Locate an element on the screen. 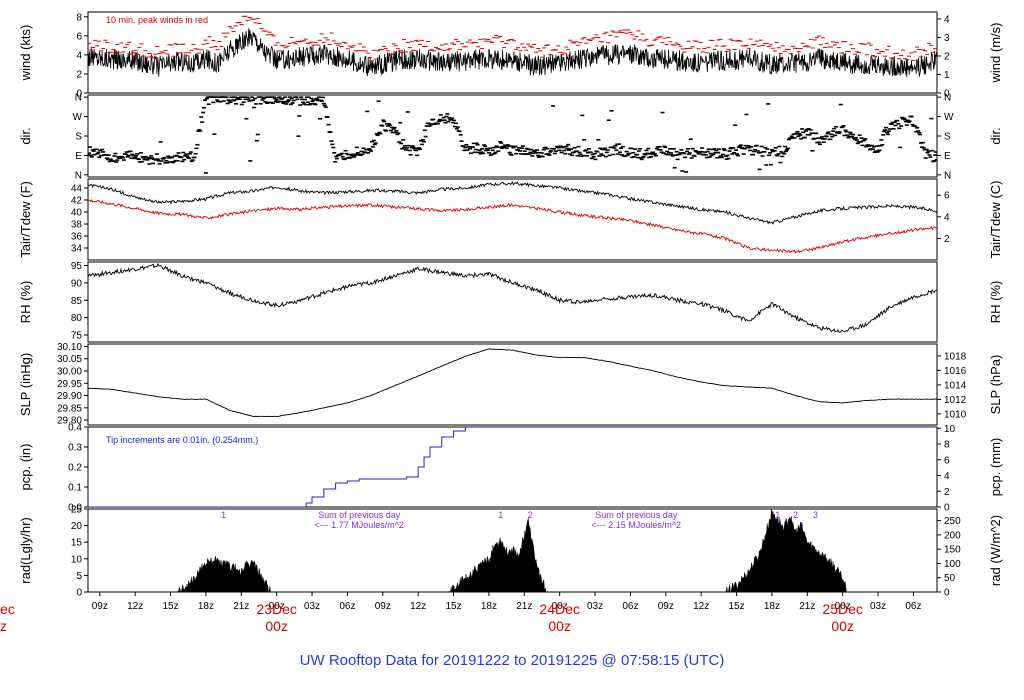 The height and width of the screenshot is (700, 1024). slp-ytick-right-label: 1014 is located at coordinates (955, 385).